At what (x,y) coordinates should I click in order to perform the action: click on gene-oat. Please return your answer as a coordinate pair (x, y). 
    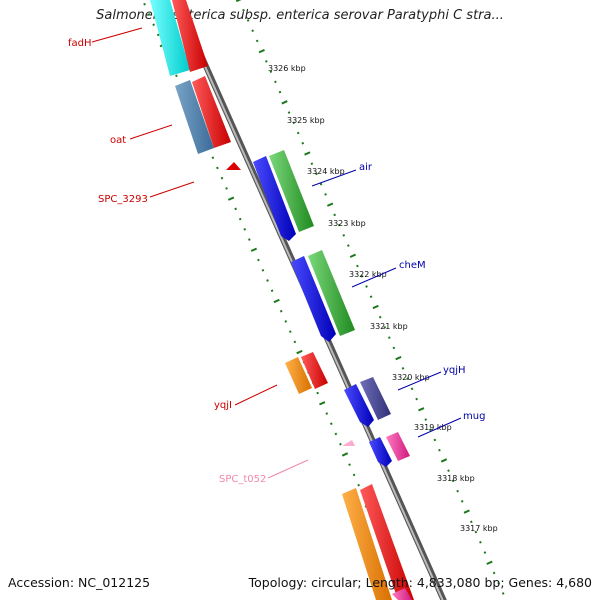
    Looking at the image, I should click on (194, 117).